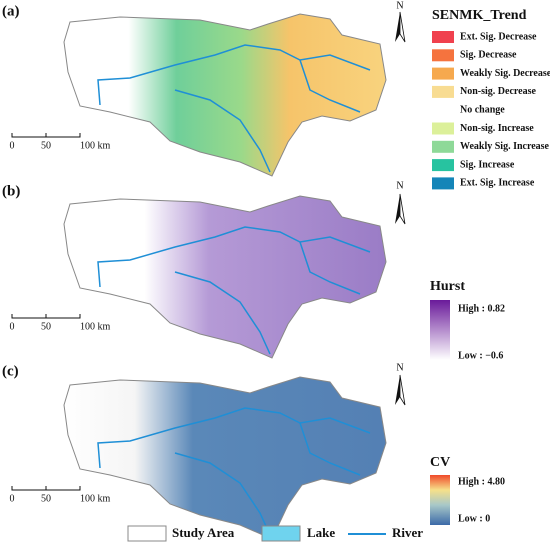 The image size is (550, 545). Describe the element at coordinates (505, 146) in the screenshot. I see `legend-label: Weakly Sig. Increase` at that location.